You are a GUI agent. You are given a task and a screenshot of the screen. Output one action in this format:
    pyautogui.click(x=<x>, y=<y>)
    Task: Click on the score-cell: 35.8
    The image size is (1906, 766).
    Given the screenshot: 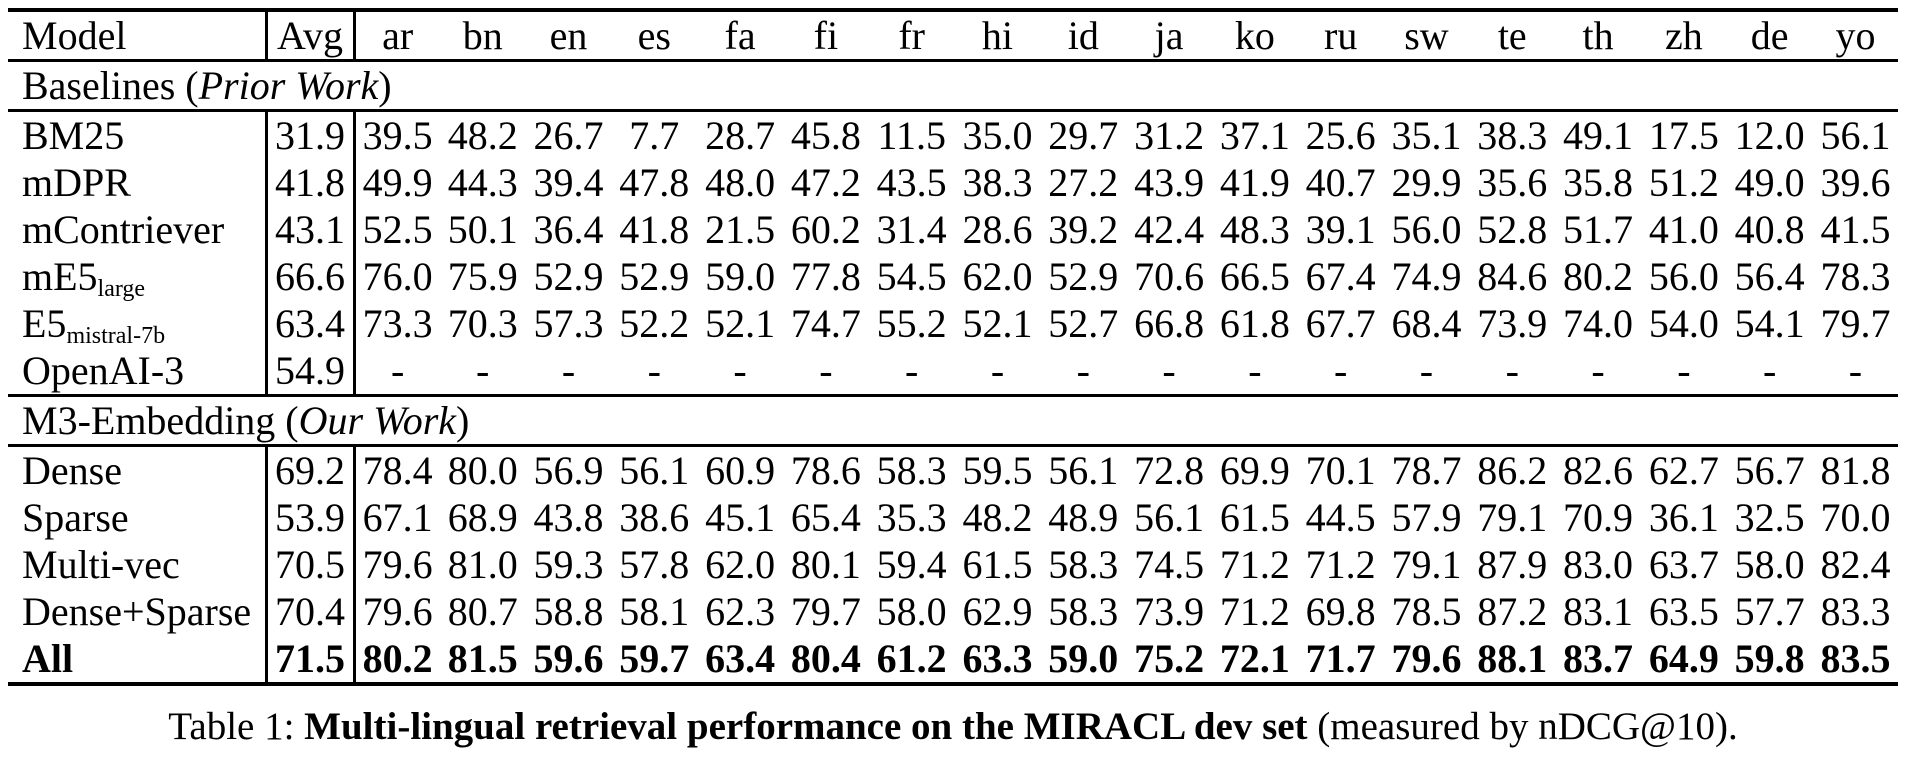 What is the action you would take?
    pyautogui.click(x=1598, y=182)
    